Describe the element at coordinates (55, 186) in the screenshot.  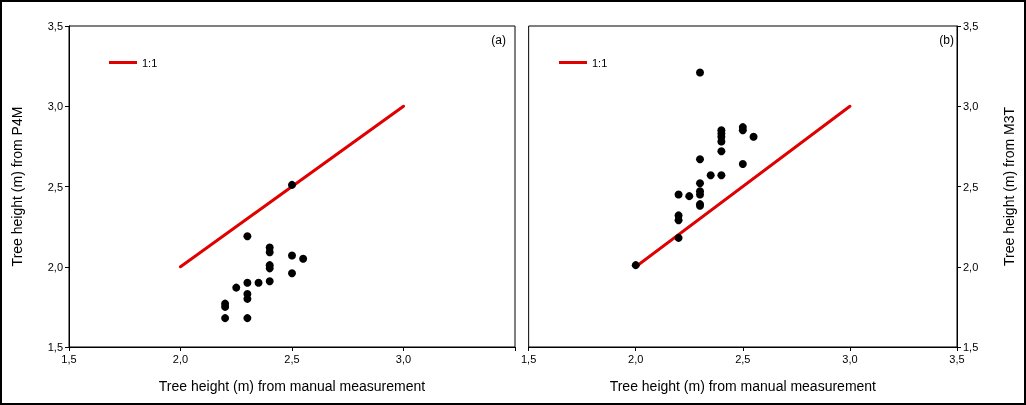
I see `y-tick-label: 2,5` at that location.